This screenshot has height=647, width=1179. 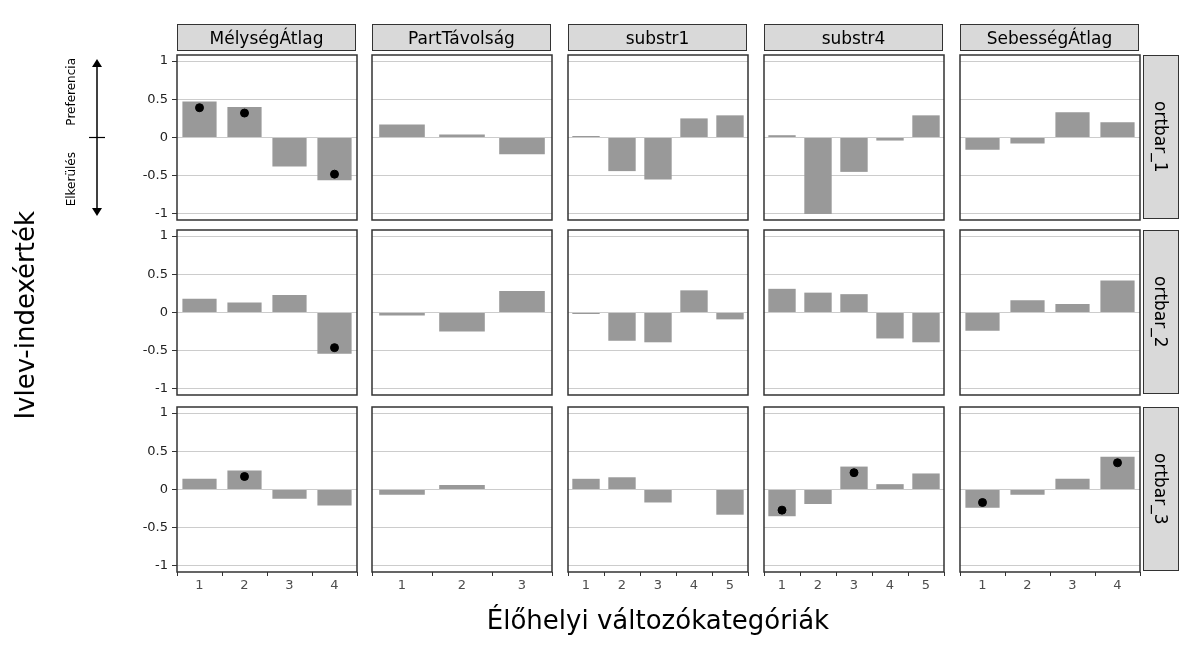 I want to click on y2-axis-title: ortbar_3, so click(x=1161, y=489).